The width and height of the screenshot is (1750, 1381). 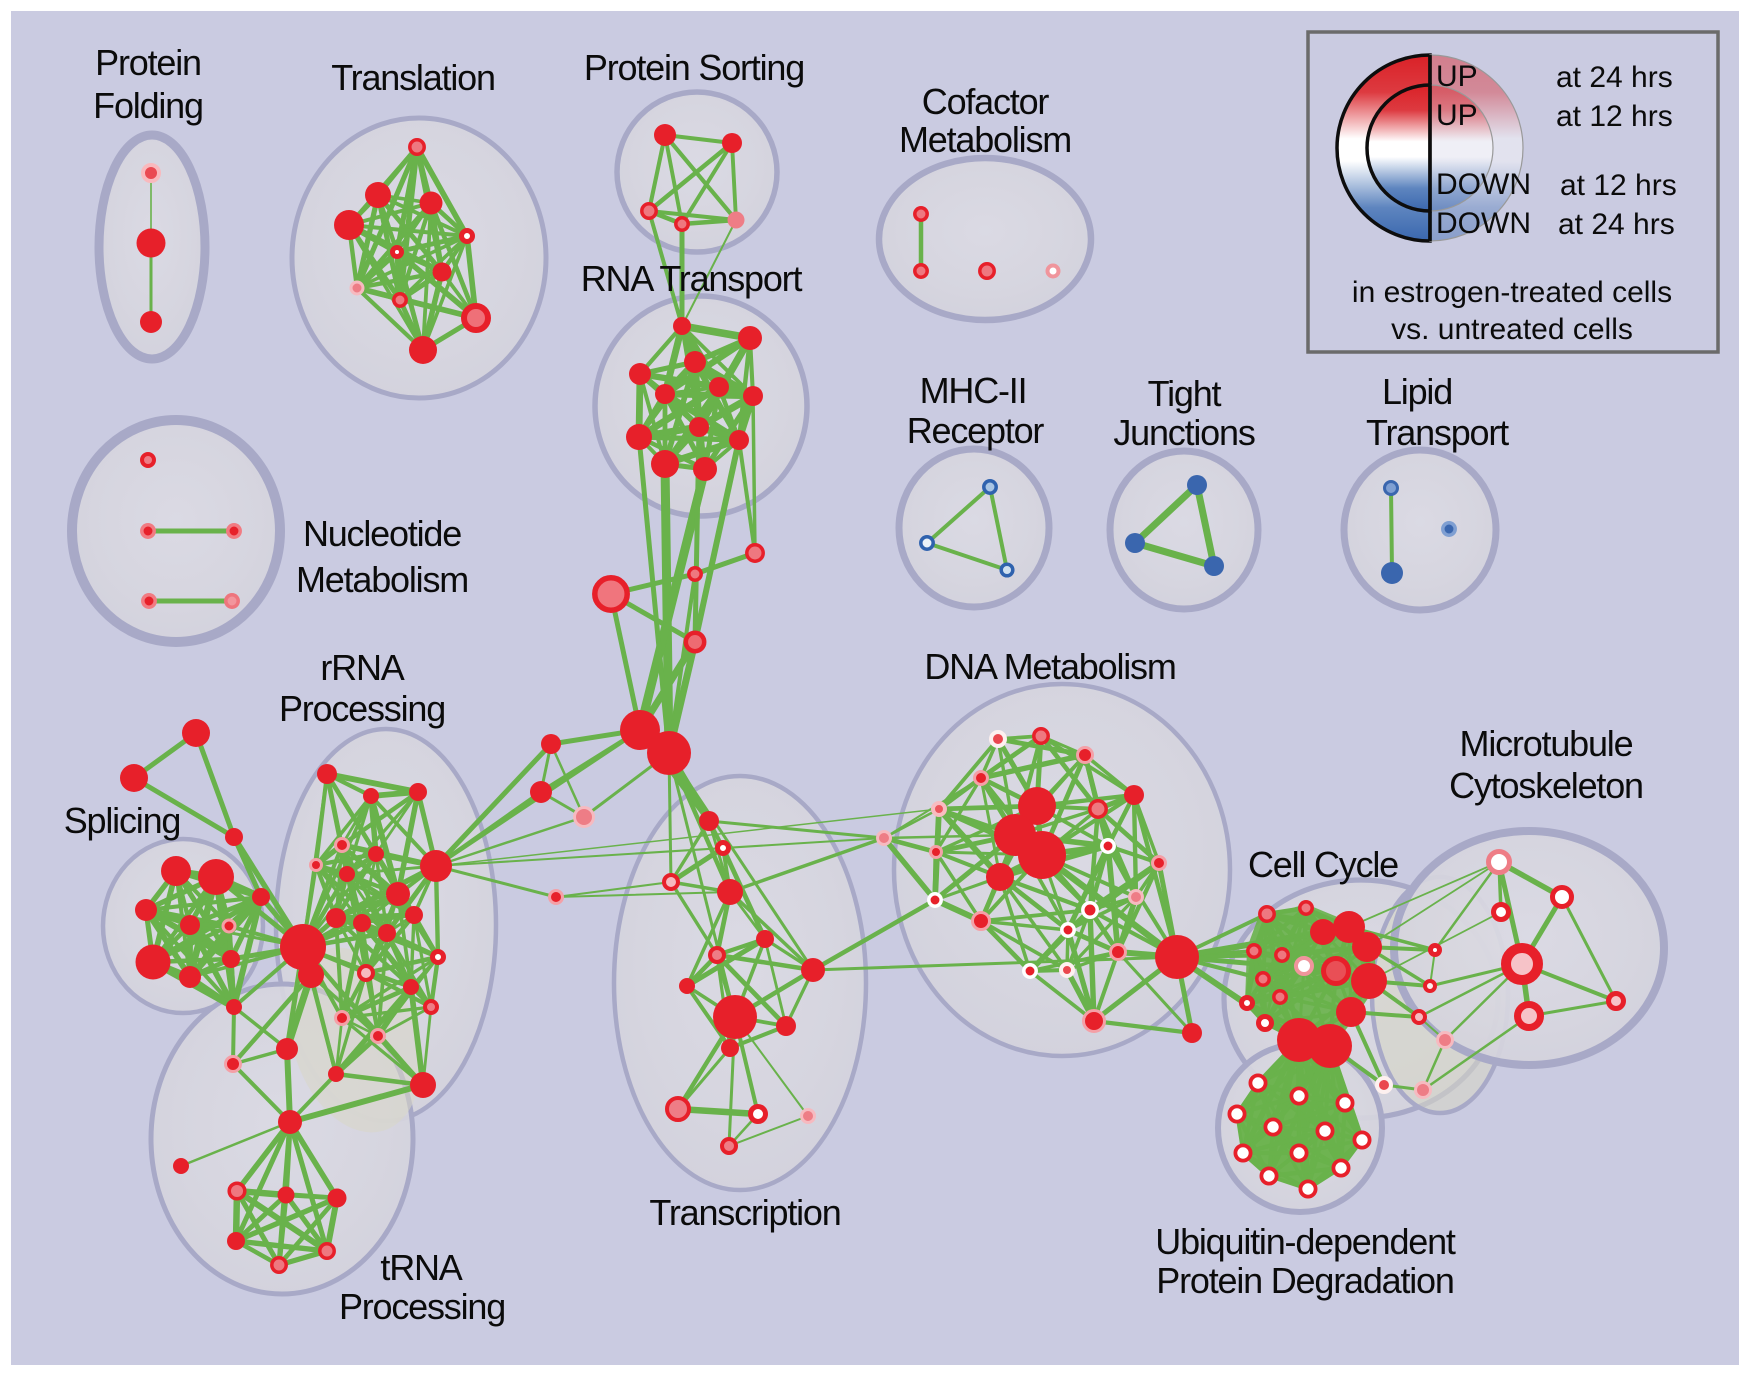 What do you see at coordinates (1546, 785) in the screenshot?
I see `svg-text: Cytoskeleton` at bounding box center [1546, 785].